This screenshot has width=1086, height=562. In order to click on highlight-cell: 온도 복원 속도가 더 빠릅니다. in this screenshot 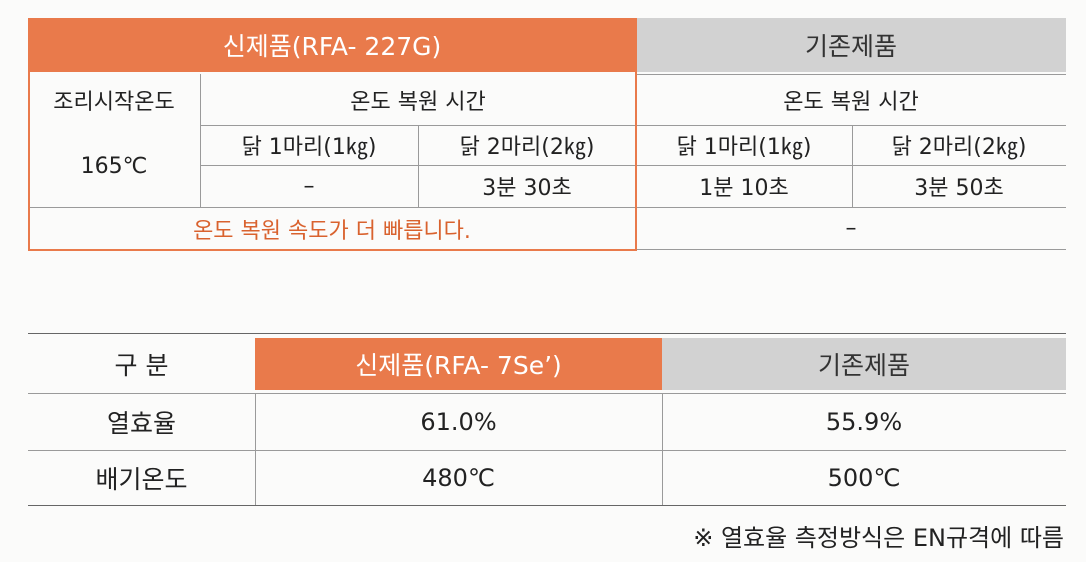, I will do `click(332, 231)`.